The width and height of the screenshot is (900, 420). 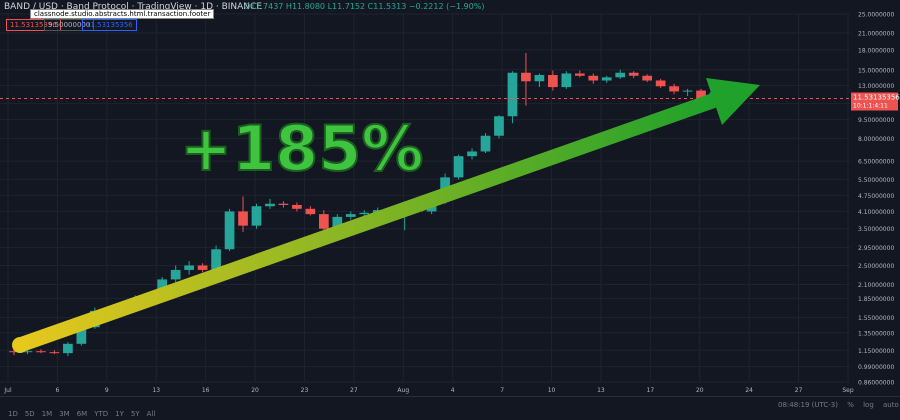 What do you see at coordinates (33, 25) in the screenshot?
I see `bid-price-box: 11.53135356` at bounding box center [33, 25].